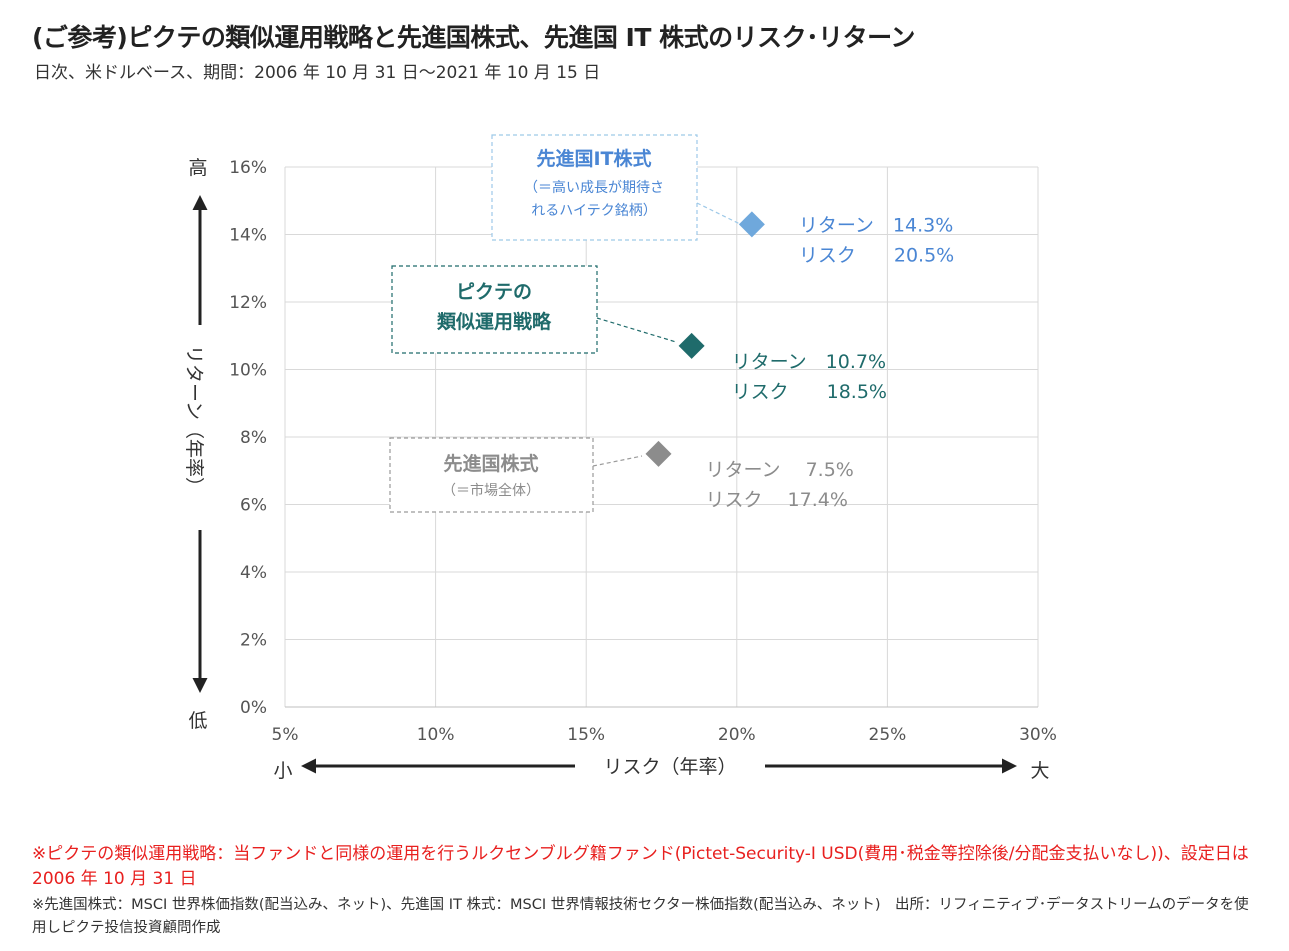 The image size is (1289, 951). What do you see at coordinates (248, 168) in the screenshot?
I see `y-tick-label: 16%` at bounding box center [248, 168].